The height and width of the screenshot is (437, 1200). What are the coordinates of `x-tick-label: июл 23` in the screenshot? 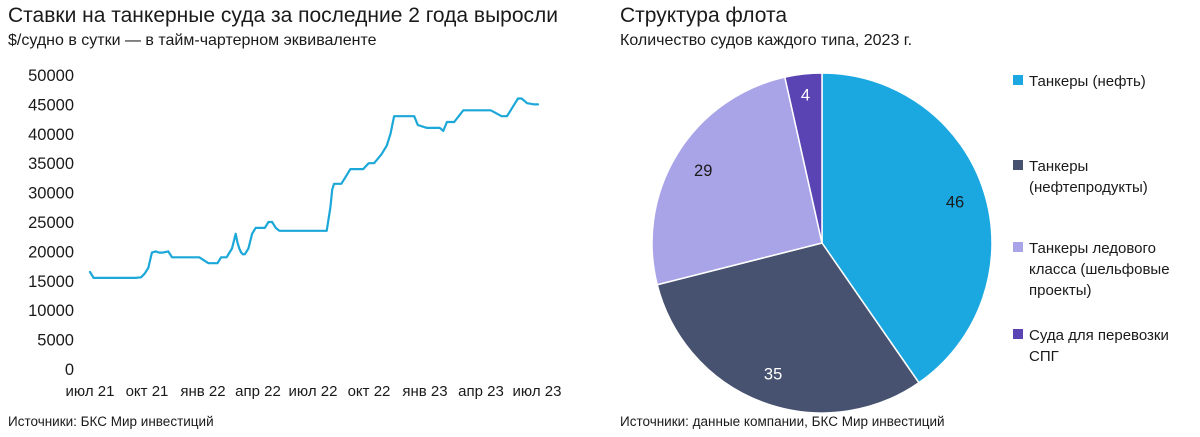 It's located at (537, 391).